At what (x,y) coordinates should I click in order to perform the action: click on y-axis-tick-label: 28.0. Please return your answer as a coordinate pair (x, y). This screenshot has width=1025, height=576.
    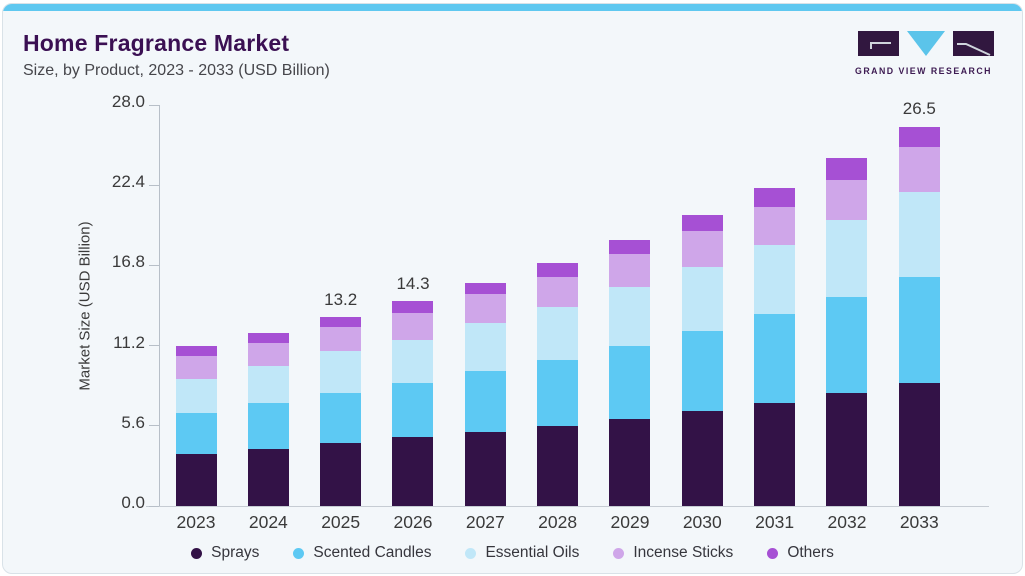
    Looking at the image, I should click on (128, 101).